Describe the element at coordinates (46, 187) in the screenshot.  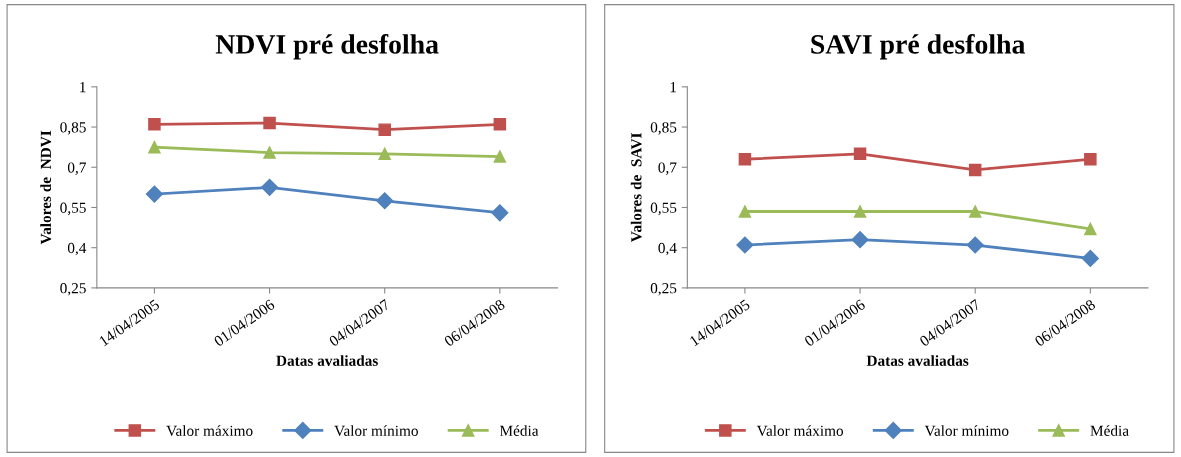
I see `y-axis-title: Valores de NDVI` at that location.